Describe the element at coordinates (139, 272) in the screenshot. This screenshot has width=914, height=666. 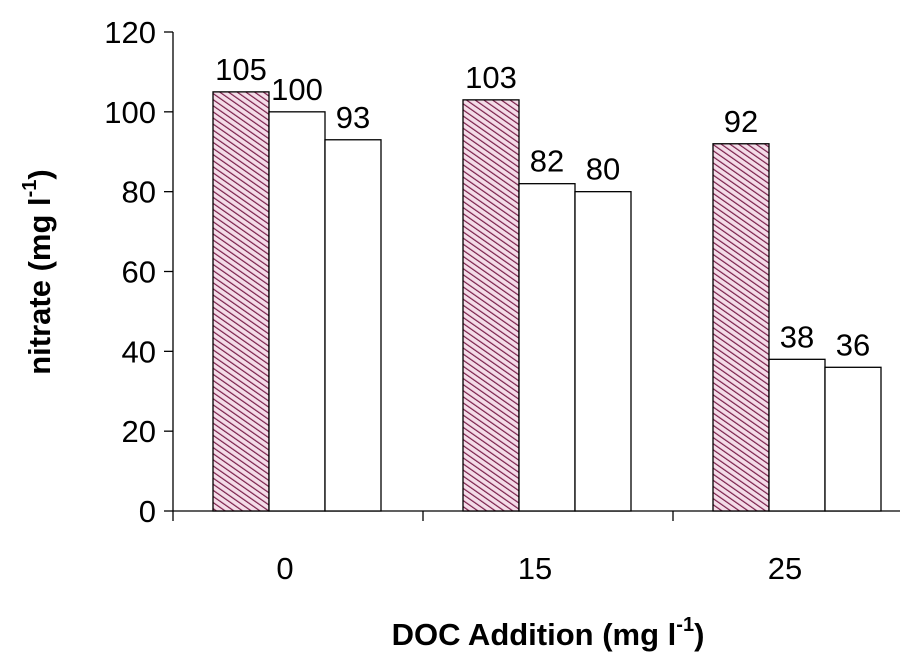
I see `y-tick-label: 60` at that location.